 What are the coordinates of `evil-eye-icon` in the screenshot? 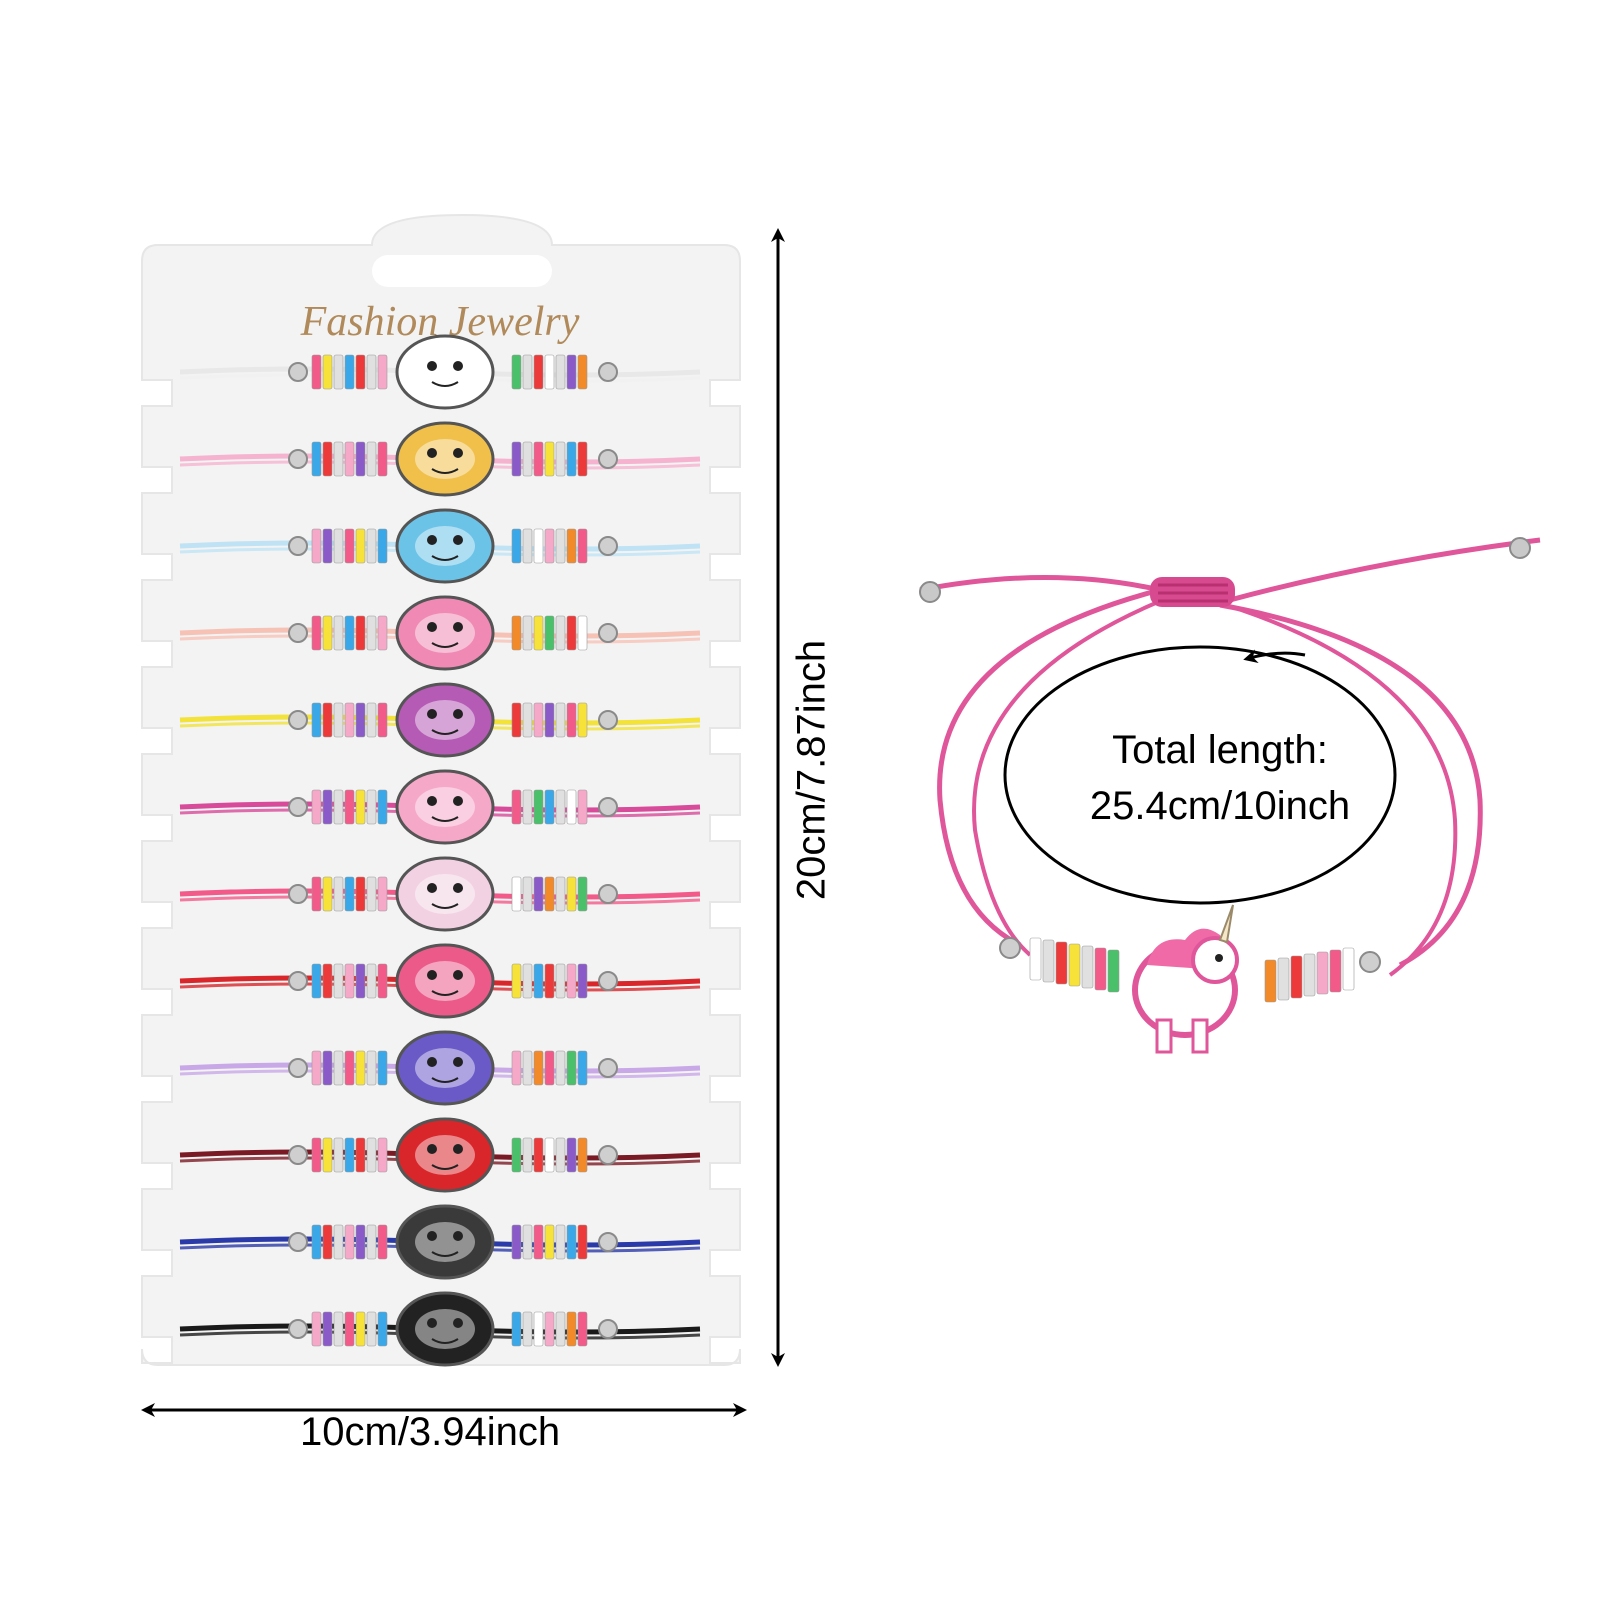 It's located at (445, 1242).